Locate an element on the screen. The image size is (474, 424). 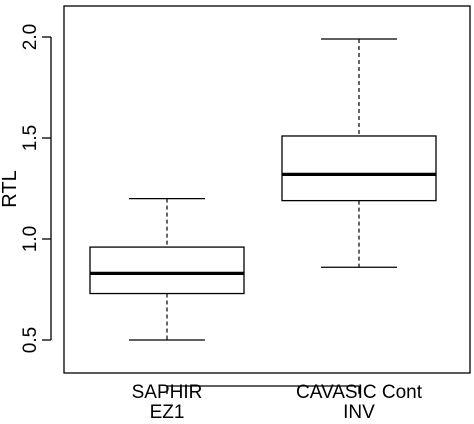
y-tick-label: 1.5 is located at coordinates (30, 138).